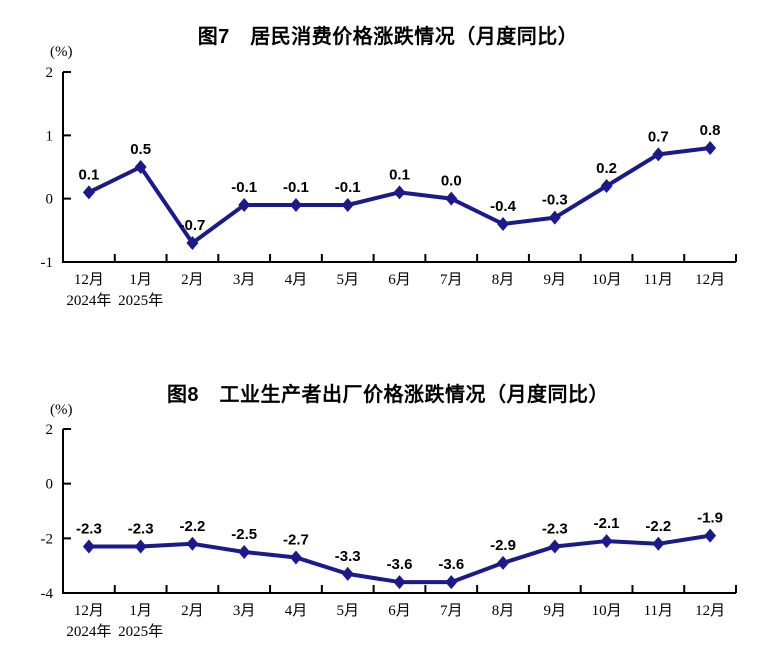 The width and height of the screenshot is (776, 655). What do you see at coordinates (348, 556) in the screenshot?
I see `data-point-label: -3.3` at bounding box center [348, 556].